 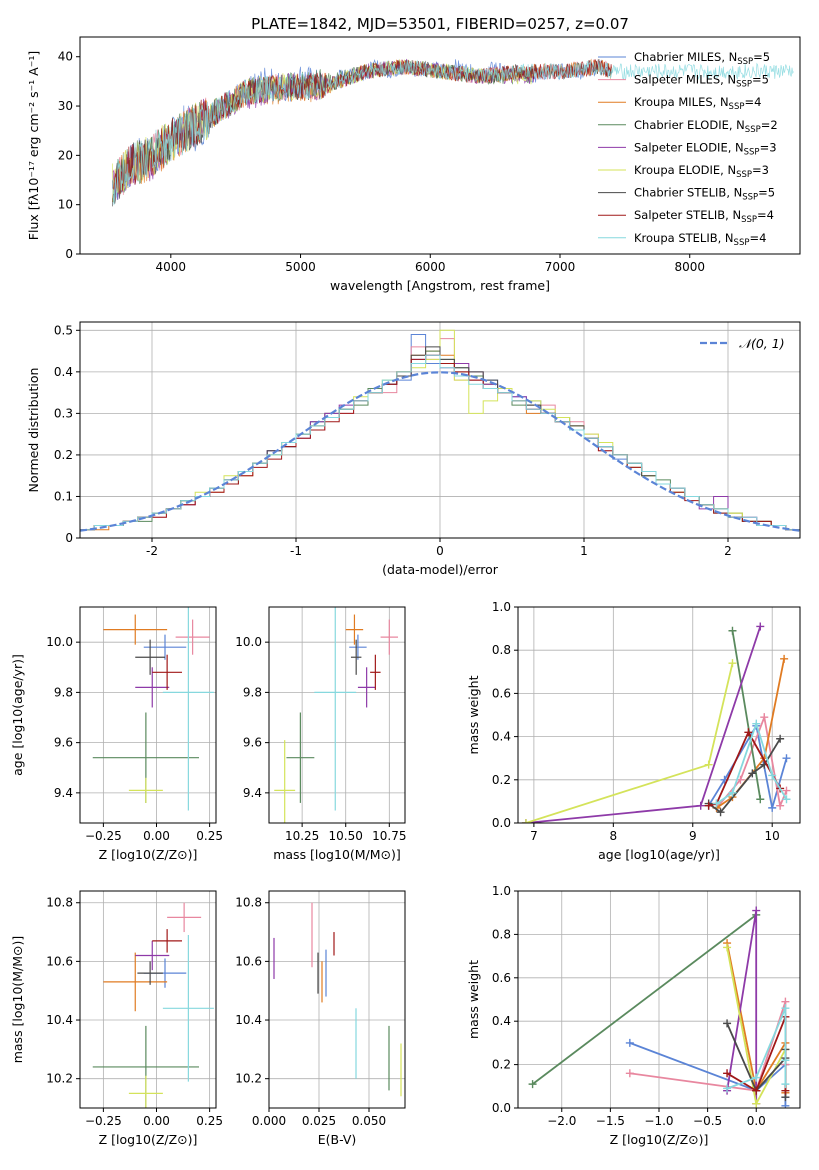 I want to click on y-tick-label: 0.6, so click(x=501, y=693).